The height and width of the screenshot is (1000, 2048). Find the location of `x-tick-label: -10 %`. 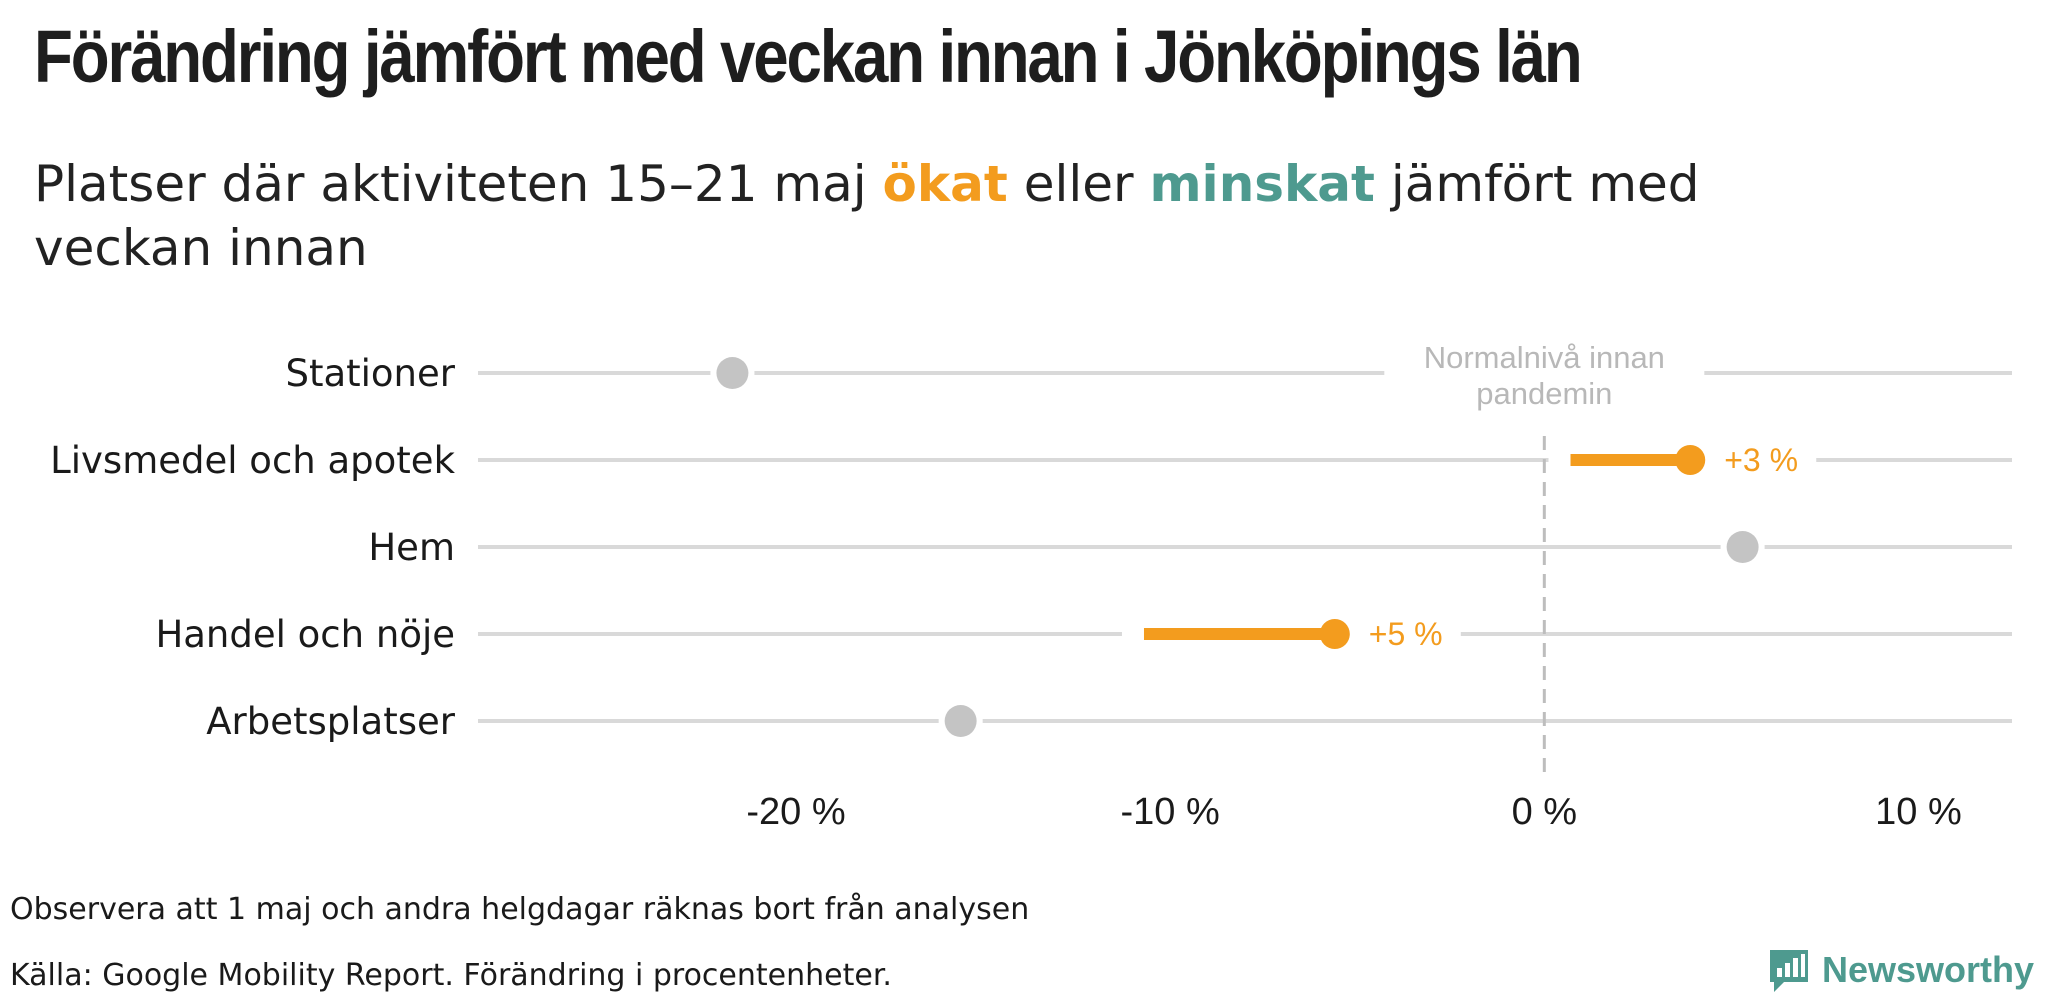

x-tick-label: -10 % is located at coordinates (1170, 812).